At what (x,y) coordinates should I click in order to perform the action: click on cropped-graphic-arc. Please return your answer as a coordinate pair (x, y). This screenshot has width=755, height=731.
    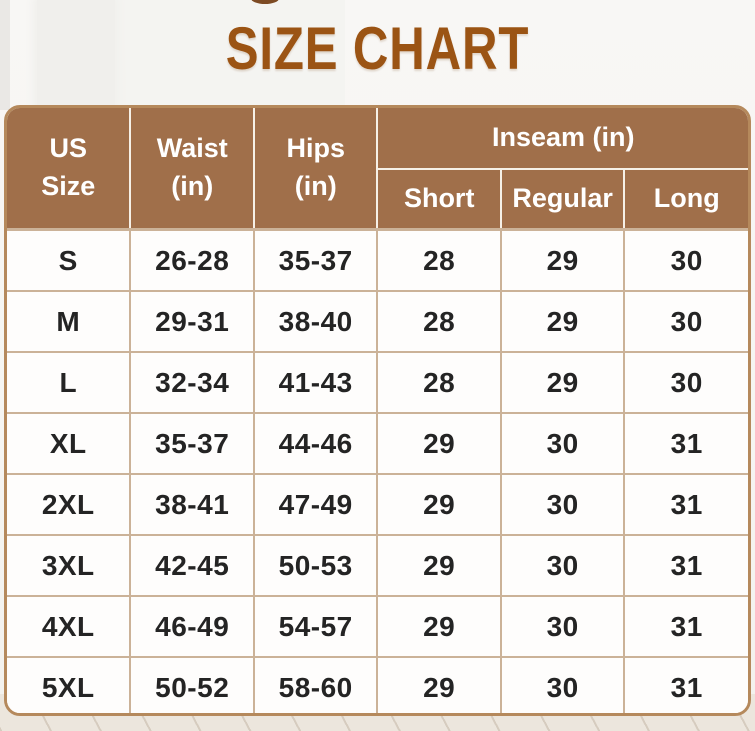
    Looking at the image, I should click on (265, 2).